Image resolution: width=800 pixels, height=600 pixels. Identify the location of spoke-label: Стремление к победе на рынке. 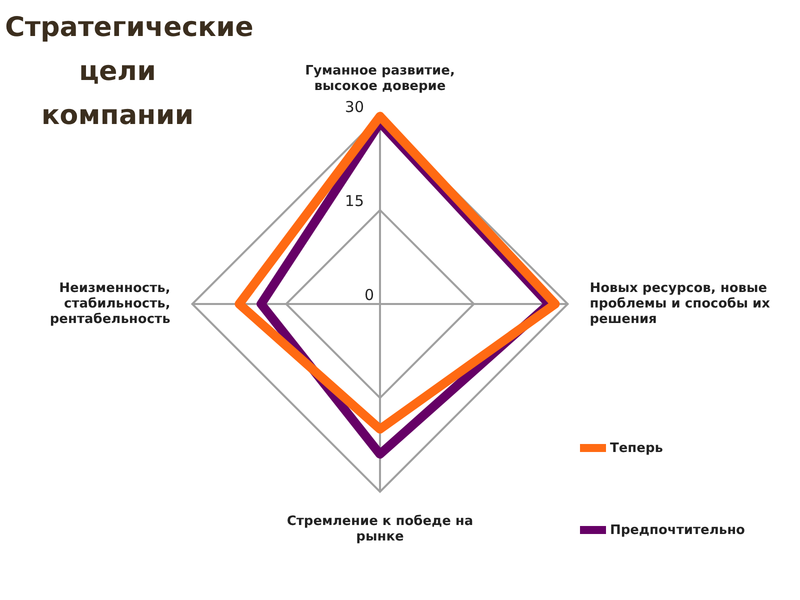
(380, 529).